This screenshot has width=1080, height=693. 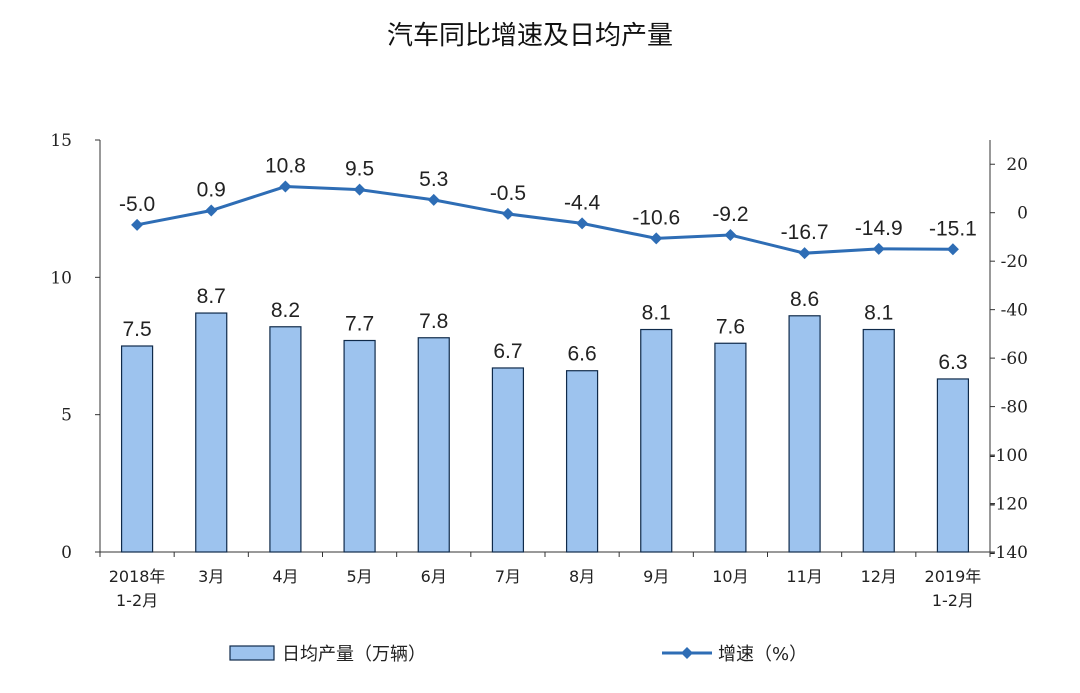 I want to click on bar-data-label: 7.6, so click(x=730, y=326).